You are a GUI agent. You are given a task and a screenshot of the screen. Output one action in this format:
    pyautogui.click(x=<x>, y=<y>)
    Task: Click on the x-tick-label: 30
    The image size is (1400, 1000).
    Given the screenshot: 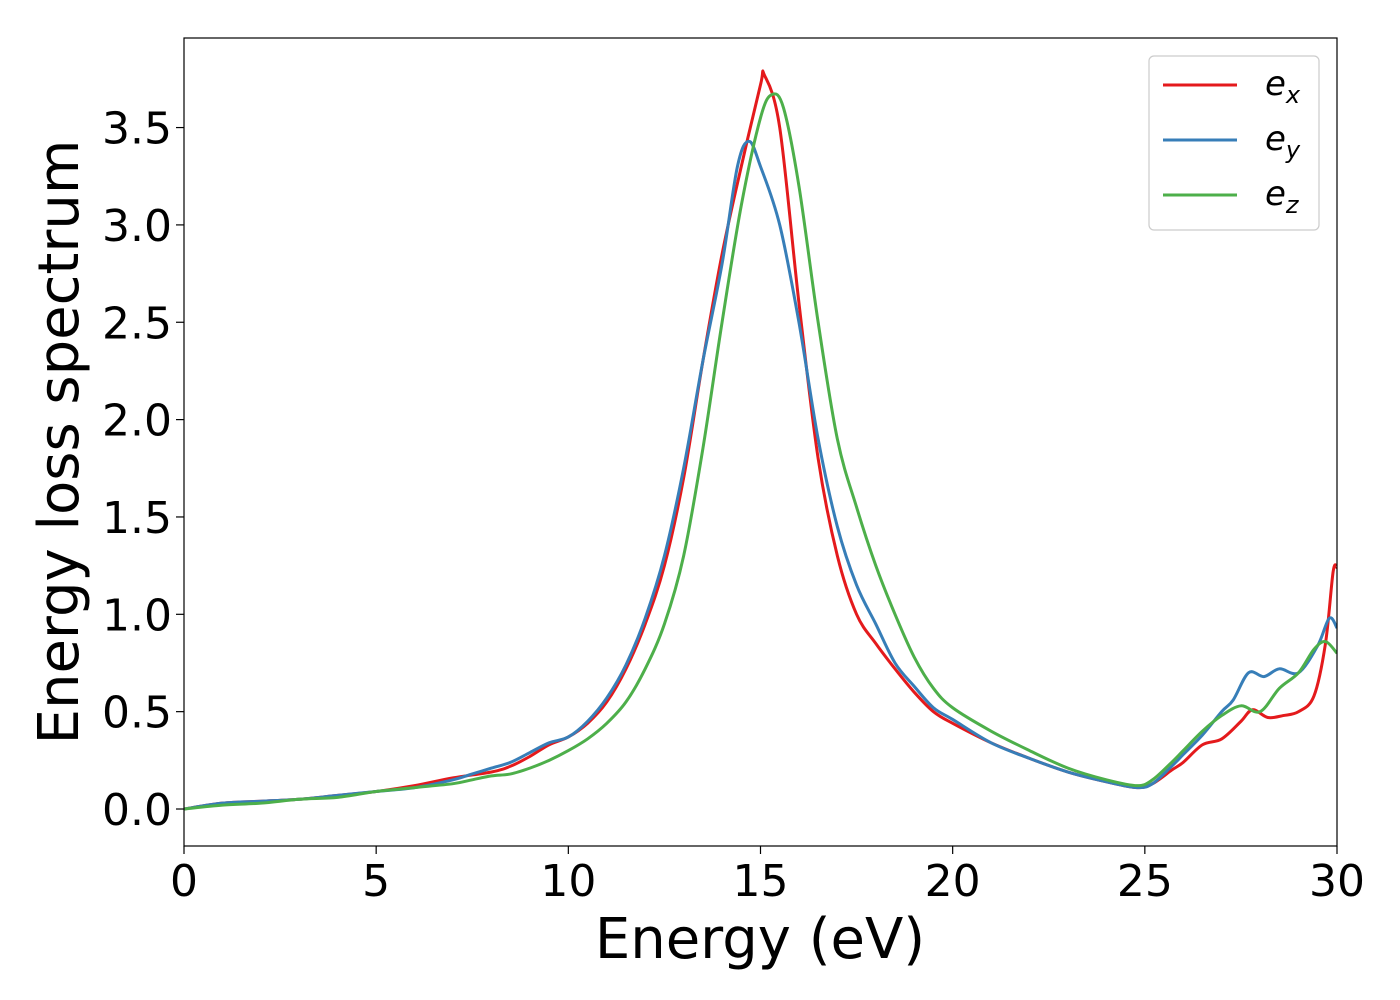 What is the action you would take?
    pyautogui.click(x=1337, y=881)
    